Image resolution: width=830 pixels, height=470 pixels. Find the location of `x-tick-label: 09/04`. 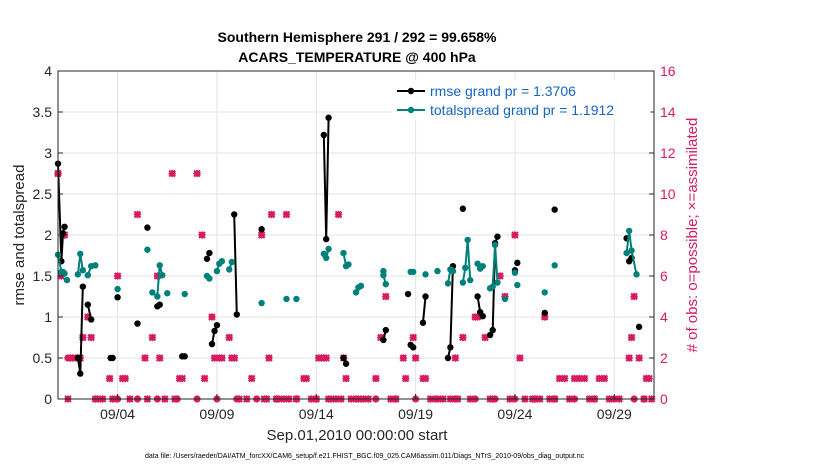

x-tick-label: 09/04 is located at coordinates (117, 414).